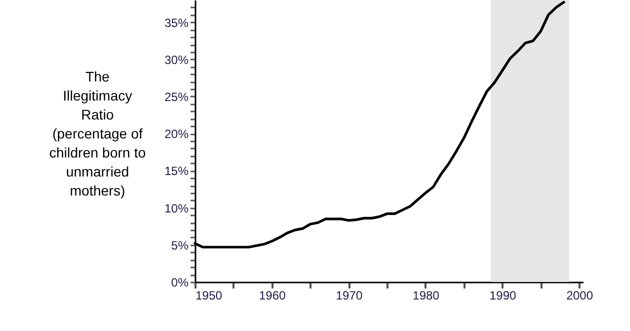 This screenshot has width=630, height=331. What do you see at coordinates (176, 59) in the screenshot?
I see `y-tick-label: 30%` at bounding box center [176, 59].